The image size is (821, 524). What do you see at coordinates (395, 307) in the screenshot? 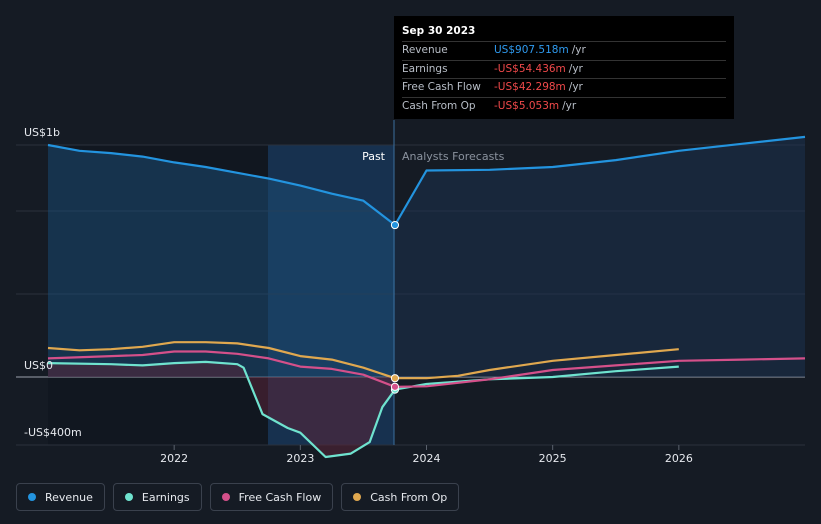
I see `divider-markers` at bounding box center [395, 307].